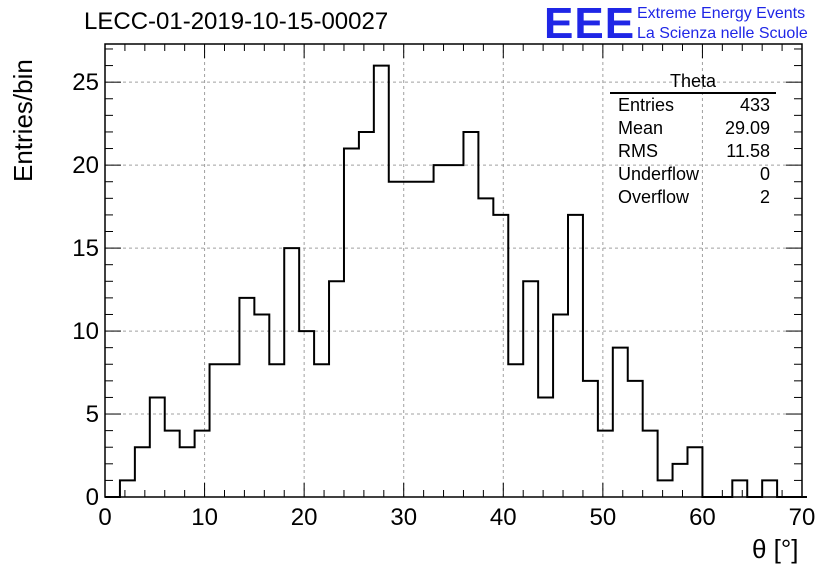  I want to click on logo-caption-line2: La Scienza nelle Scuole, so click(722, 33).